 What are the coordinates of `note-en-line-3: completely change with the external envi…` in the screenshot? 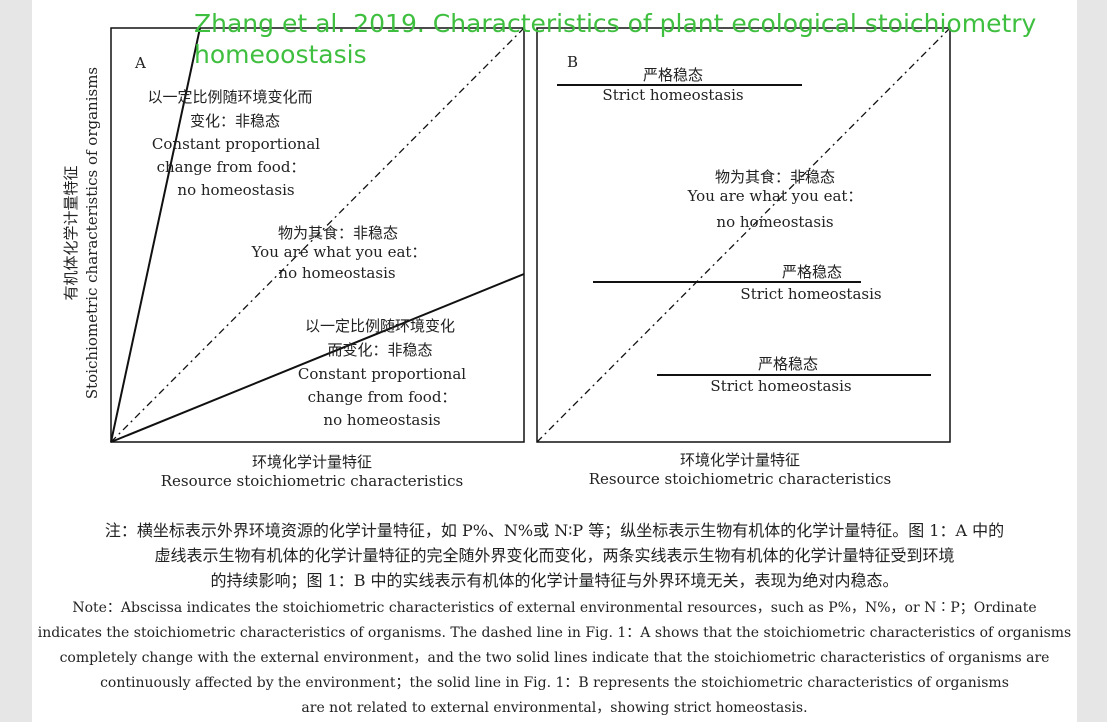 It's located at (554, 658).